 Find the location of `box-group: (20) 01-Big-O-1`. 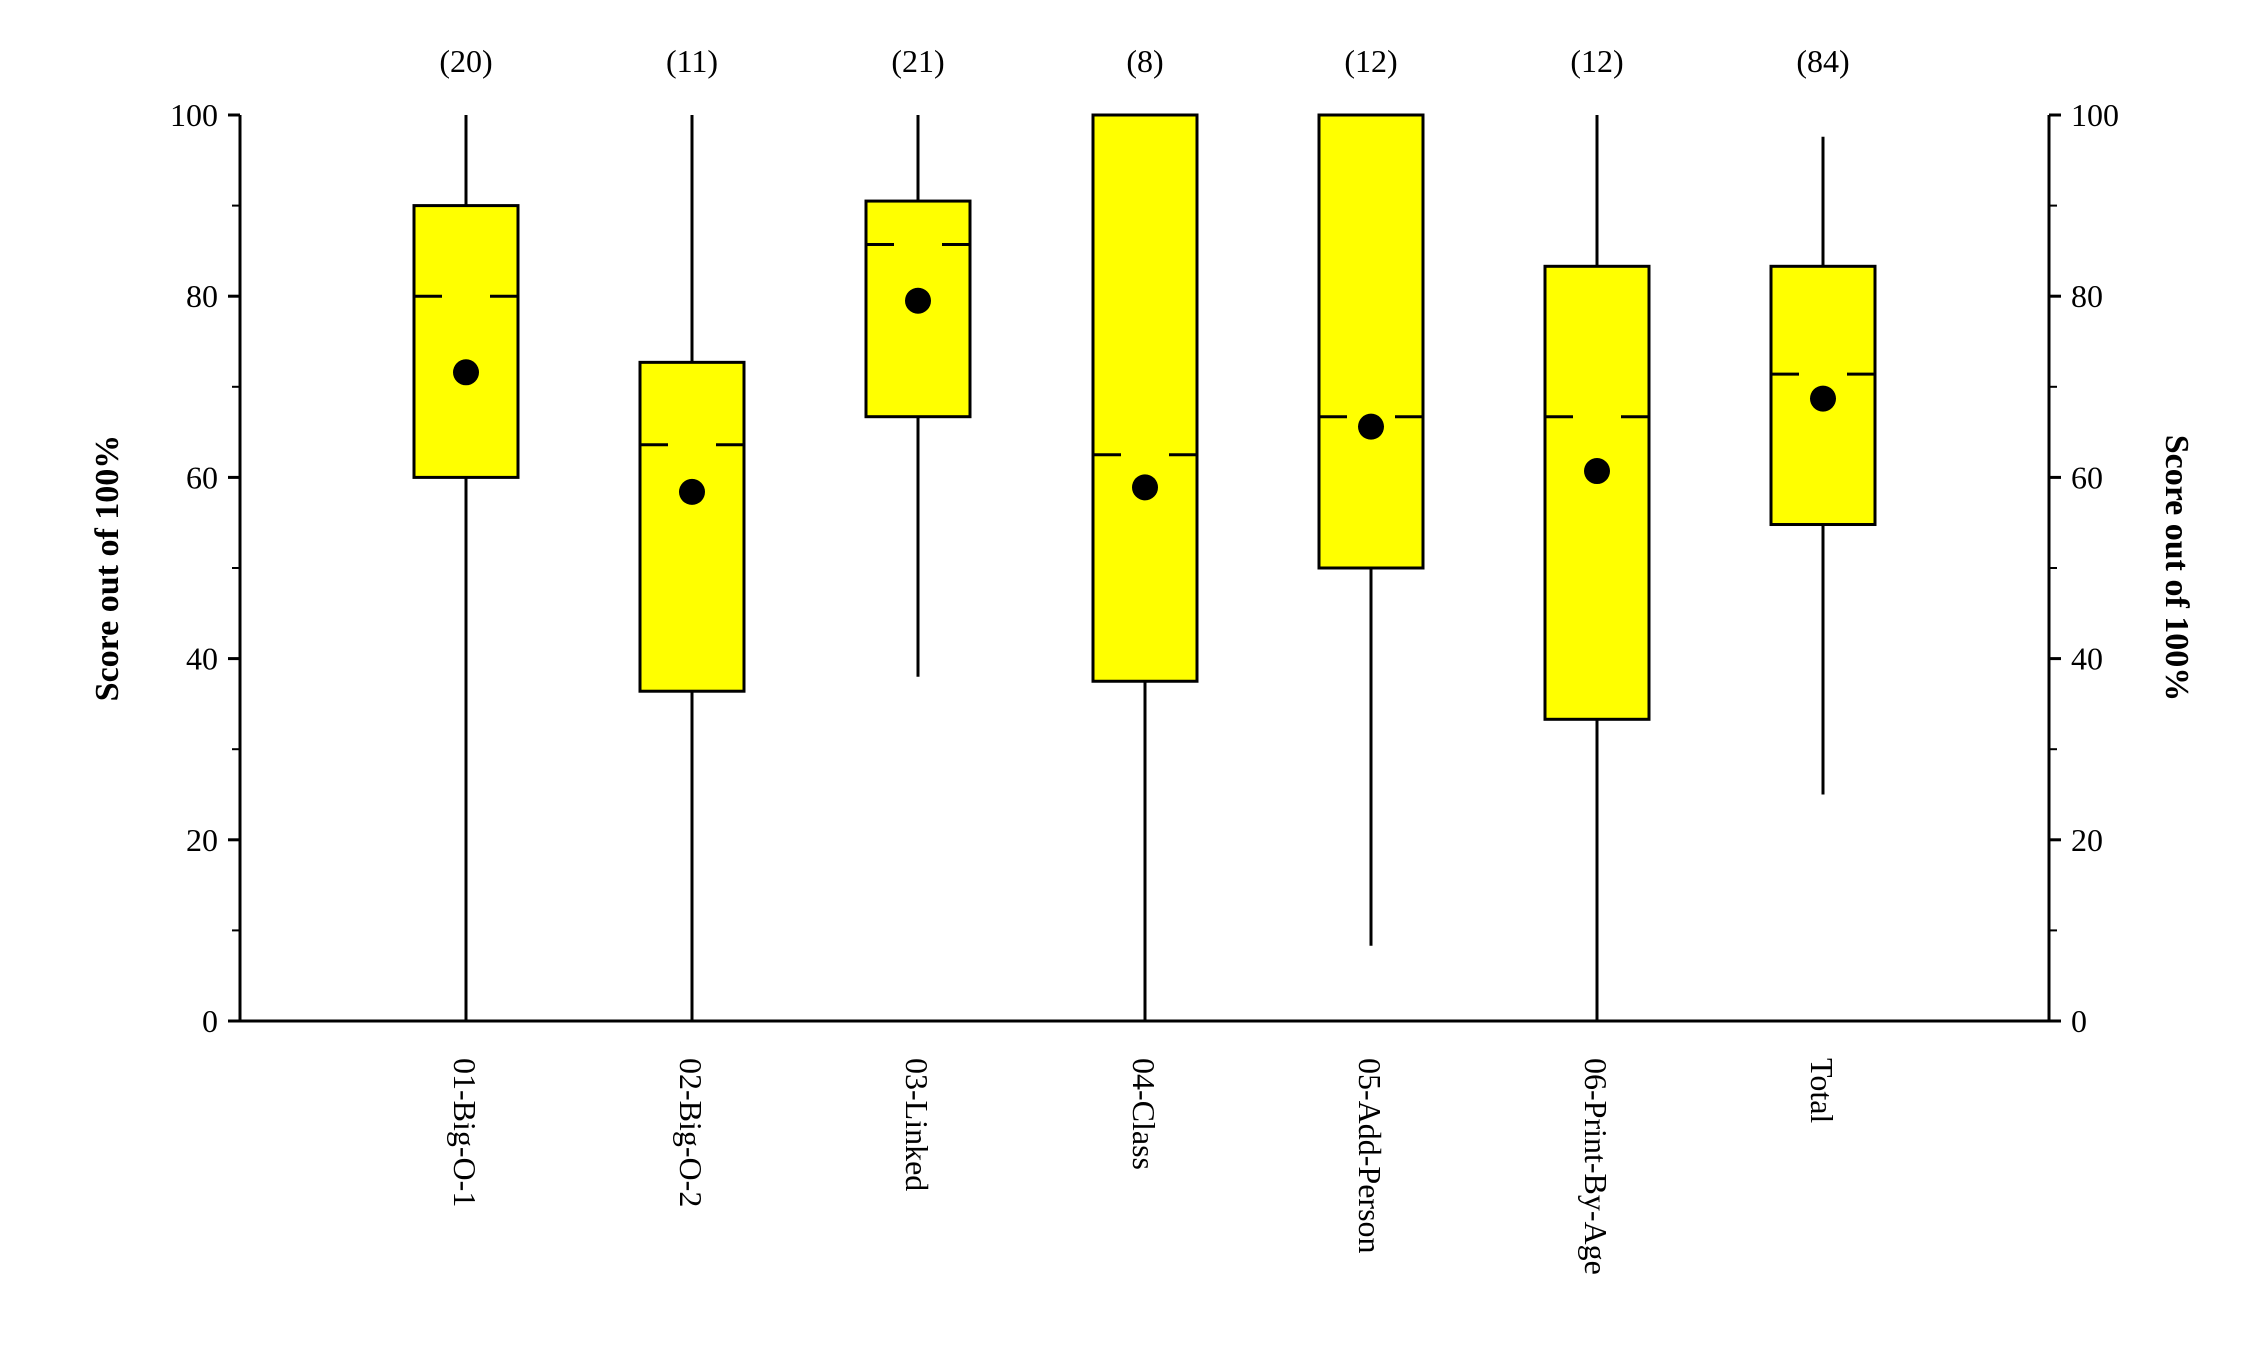

box-group: (20) 01-Big-O-1 is located at coordinates (466, 625).